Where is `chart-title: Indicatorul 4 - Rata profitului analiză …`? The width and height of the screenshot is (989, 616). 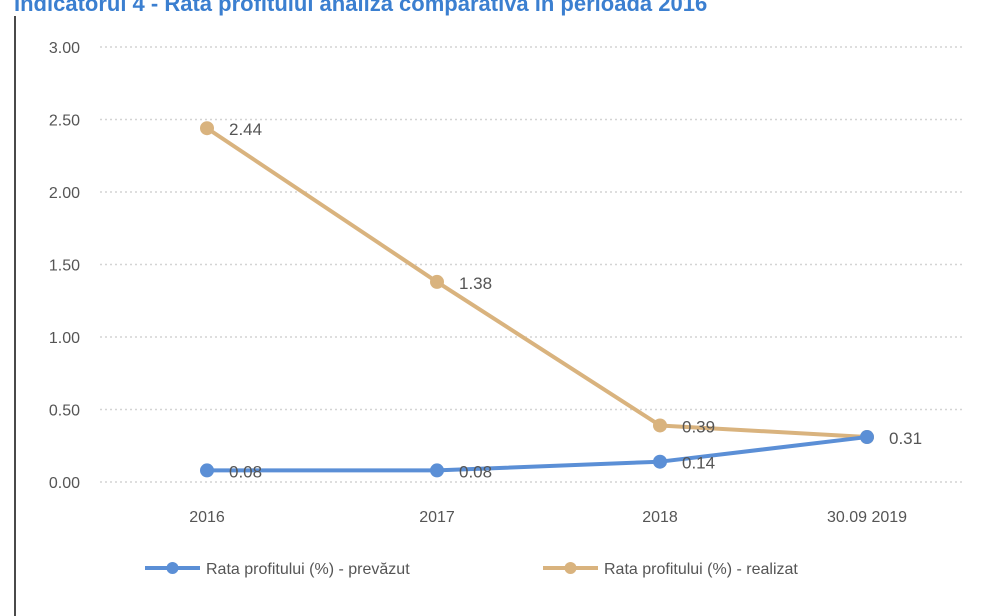 chart-title: Indicatorul 4 - Rata profitului analiză … is located at coordinates (361, 8).